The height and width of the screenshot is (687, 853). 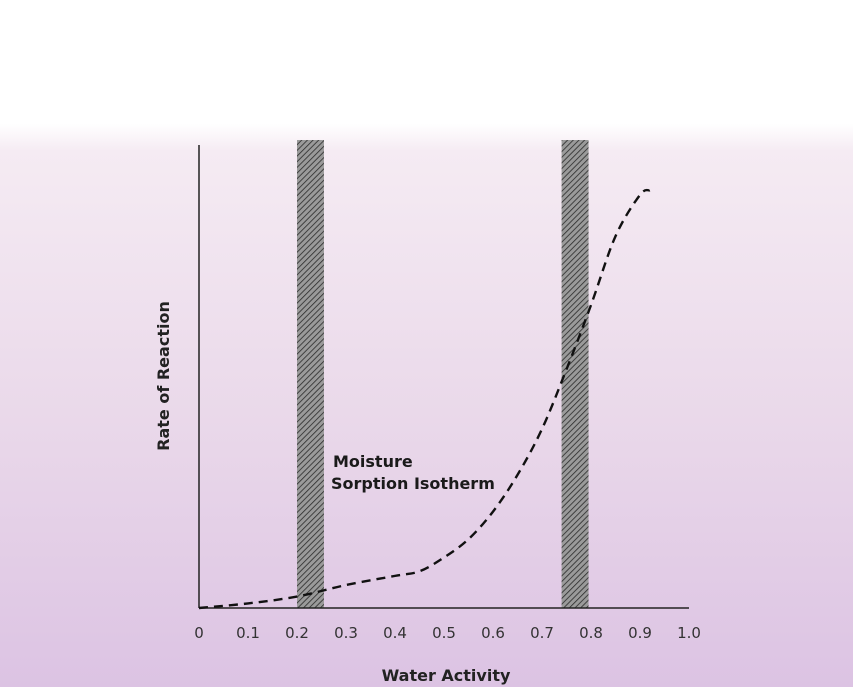 I want to click on annotation-line-1: Moisture, so click(x=373, y=461).